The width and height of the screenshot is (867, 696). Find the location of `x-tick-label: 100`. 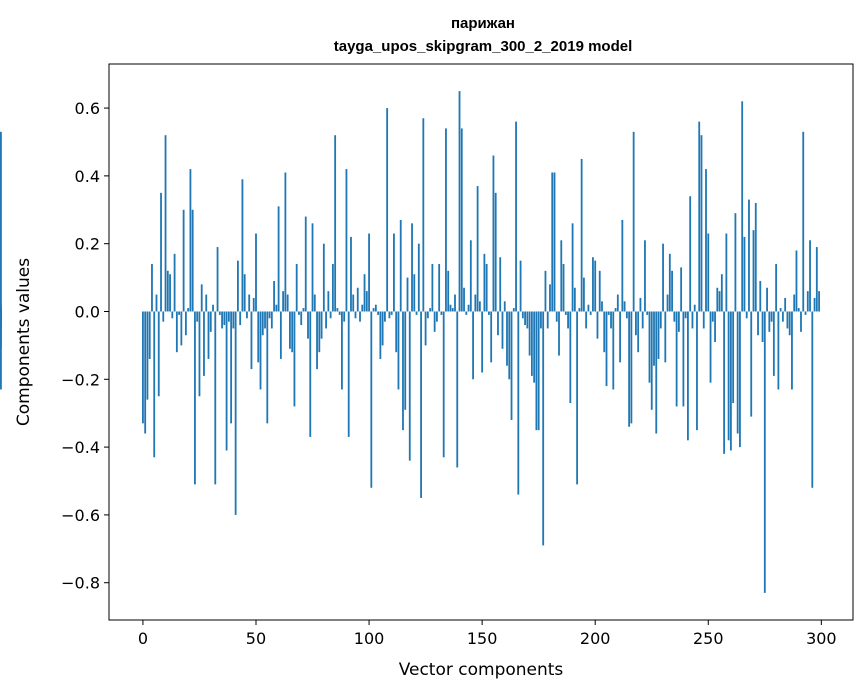

x-tick-label: 100 is located at coordinates (369, 638).